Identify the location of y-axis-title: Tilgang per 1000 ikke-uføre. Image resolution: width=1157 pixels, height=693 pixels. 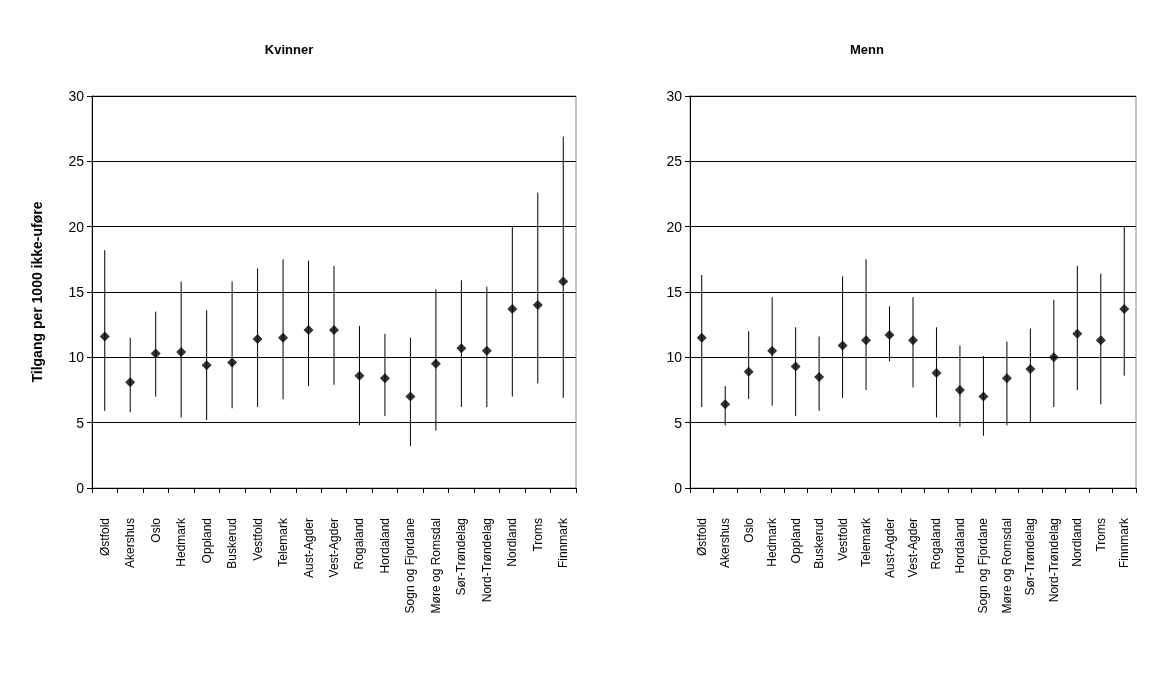
(37, 292).